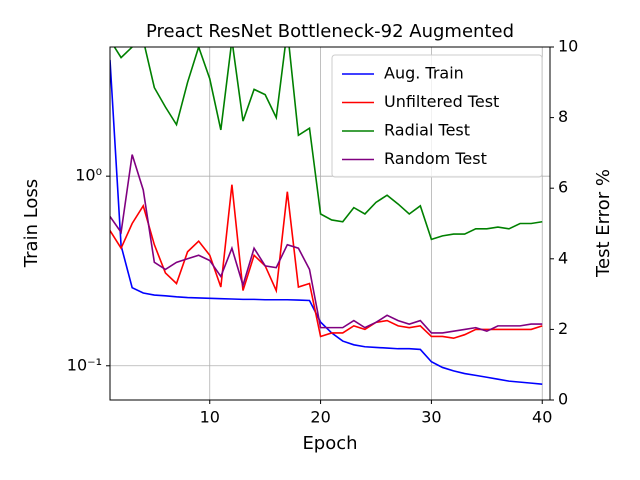 The height and width of the screenshot is (480, 640). What do you see at coordinates (329, 443) in the screenshot?
I see `x-axis-label: Epoch` at bounding box center [329, 443].